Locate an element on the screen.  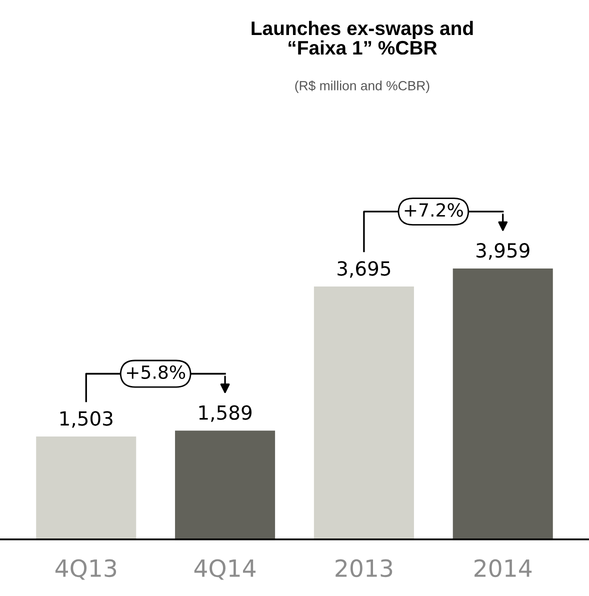
data-label: 1,589 is located at coordinates (225, 413).